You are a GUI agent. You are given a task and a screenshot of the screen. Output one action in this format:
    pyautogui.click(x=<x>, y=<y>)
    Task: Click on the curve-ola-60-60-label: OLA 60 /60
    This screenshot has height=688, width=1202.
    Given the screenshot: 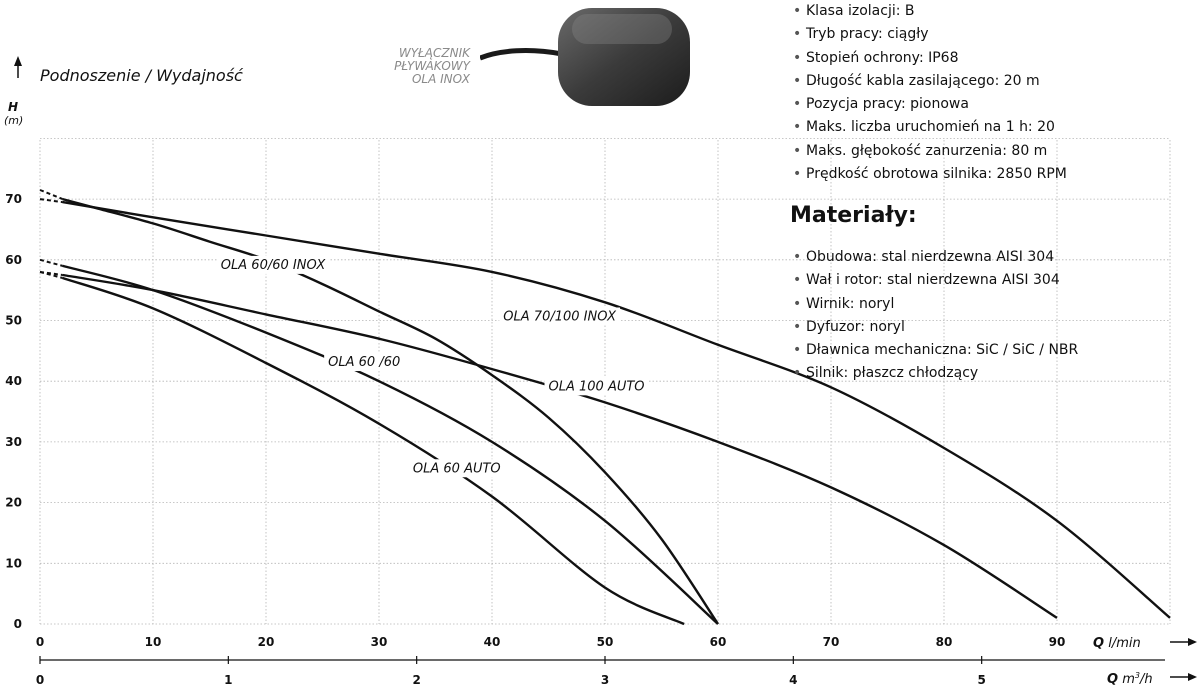 What is the action you would take?
    pyautogui.click(x=364, y=362)
    